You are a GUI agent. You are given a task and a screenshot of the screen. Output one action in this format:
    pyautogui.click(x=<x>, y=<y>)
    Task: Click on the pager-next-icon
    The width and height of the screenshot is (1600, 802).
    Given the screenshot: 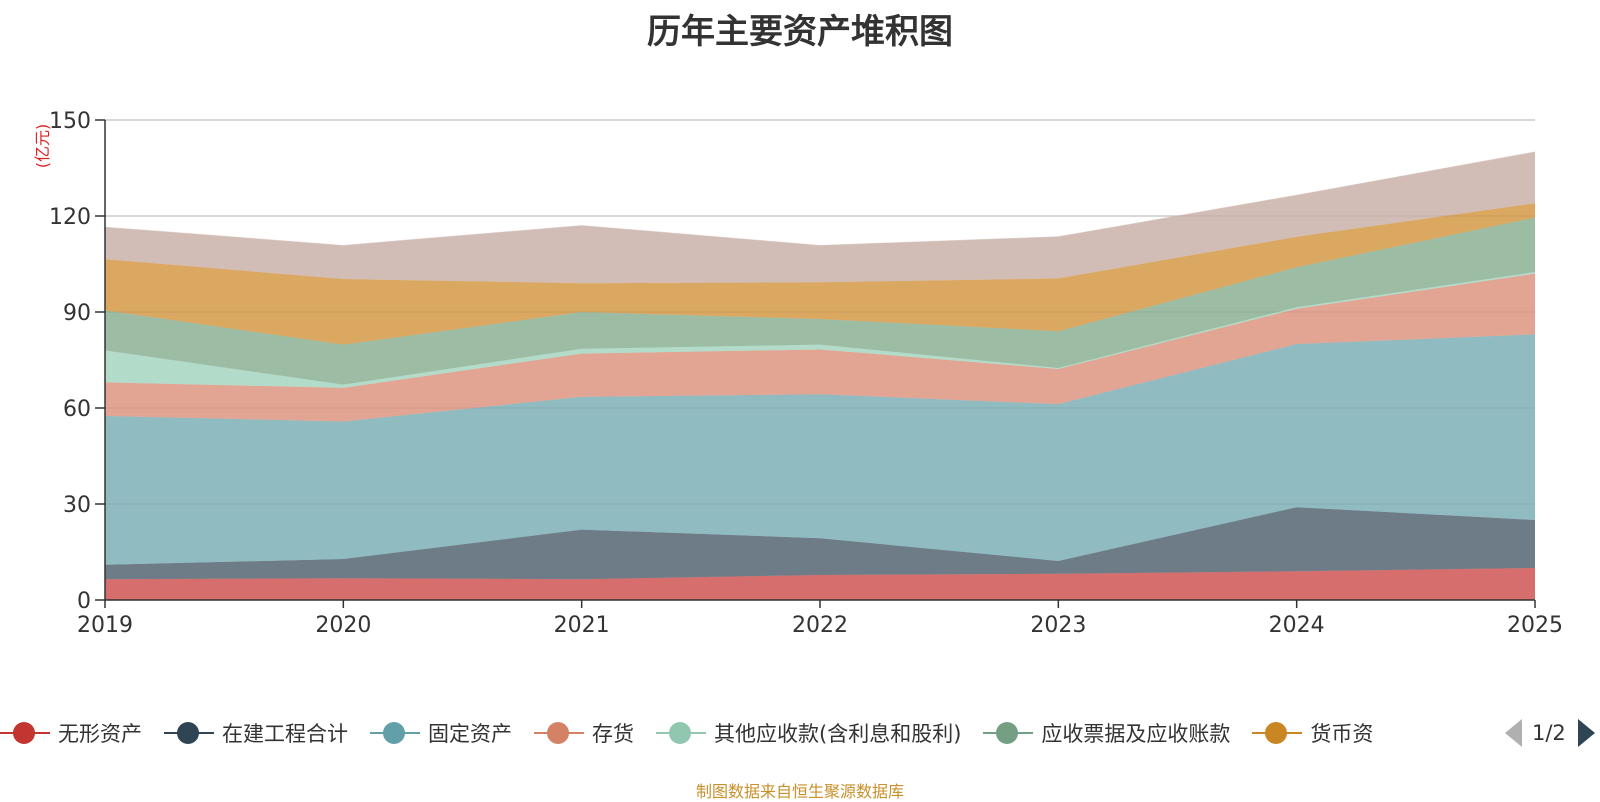 What is the action you would take?
    pyautogui.click(x=1586, y=733)
    